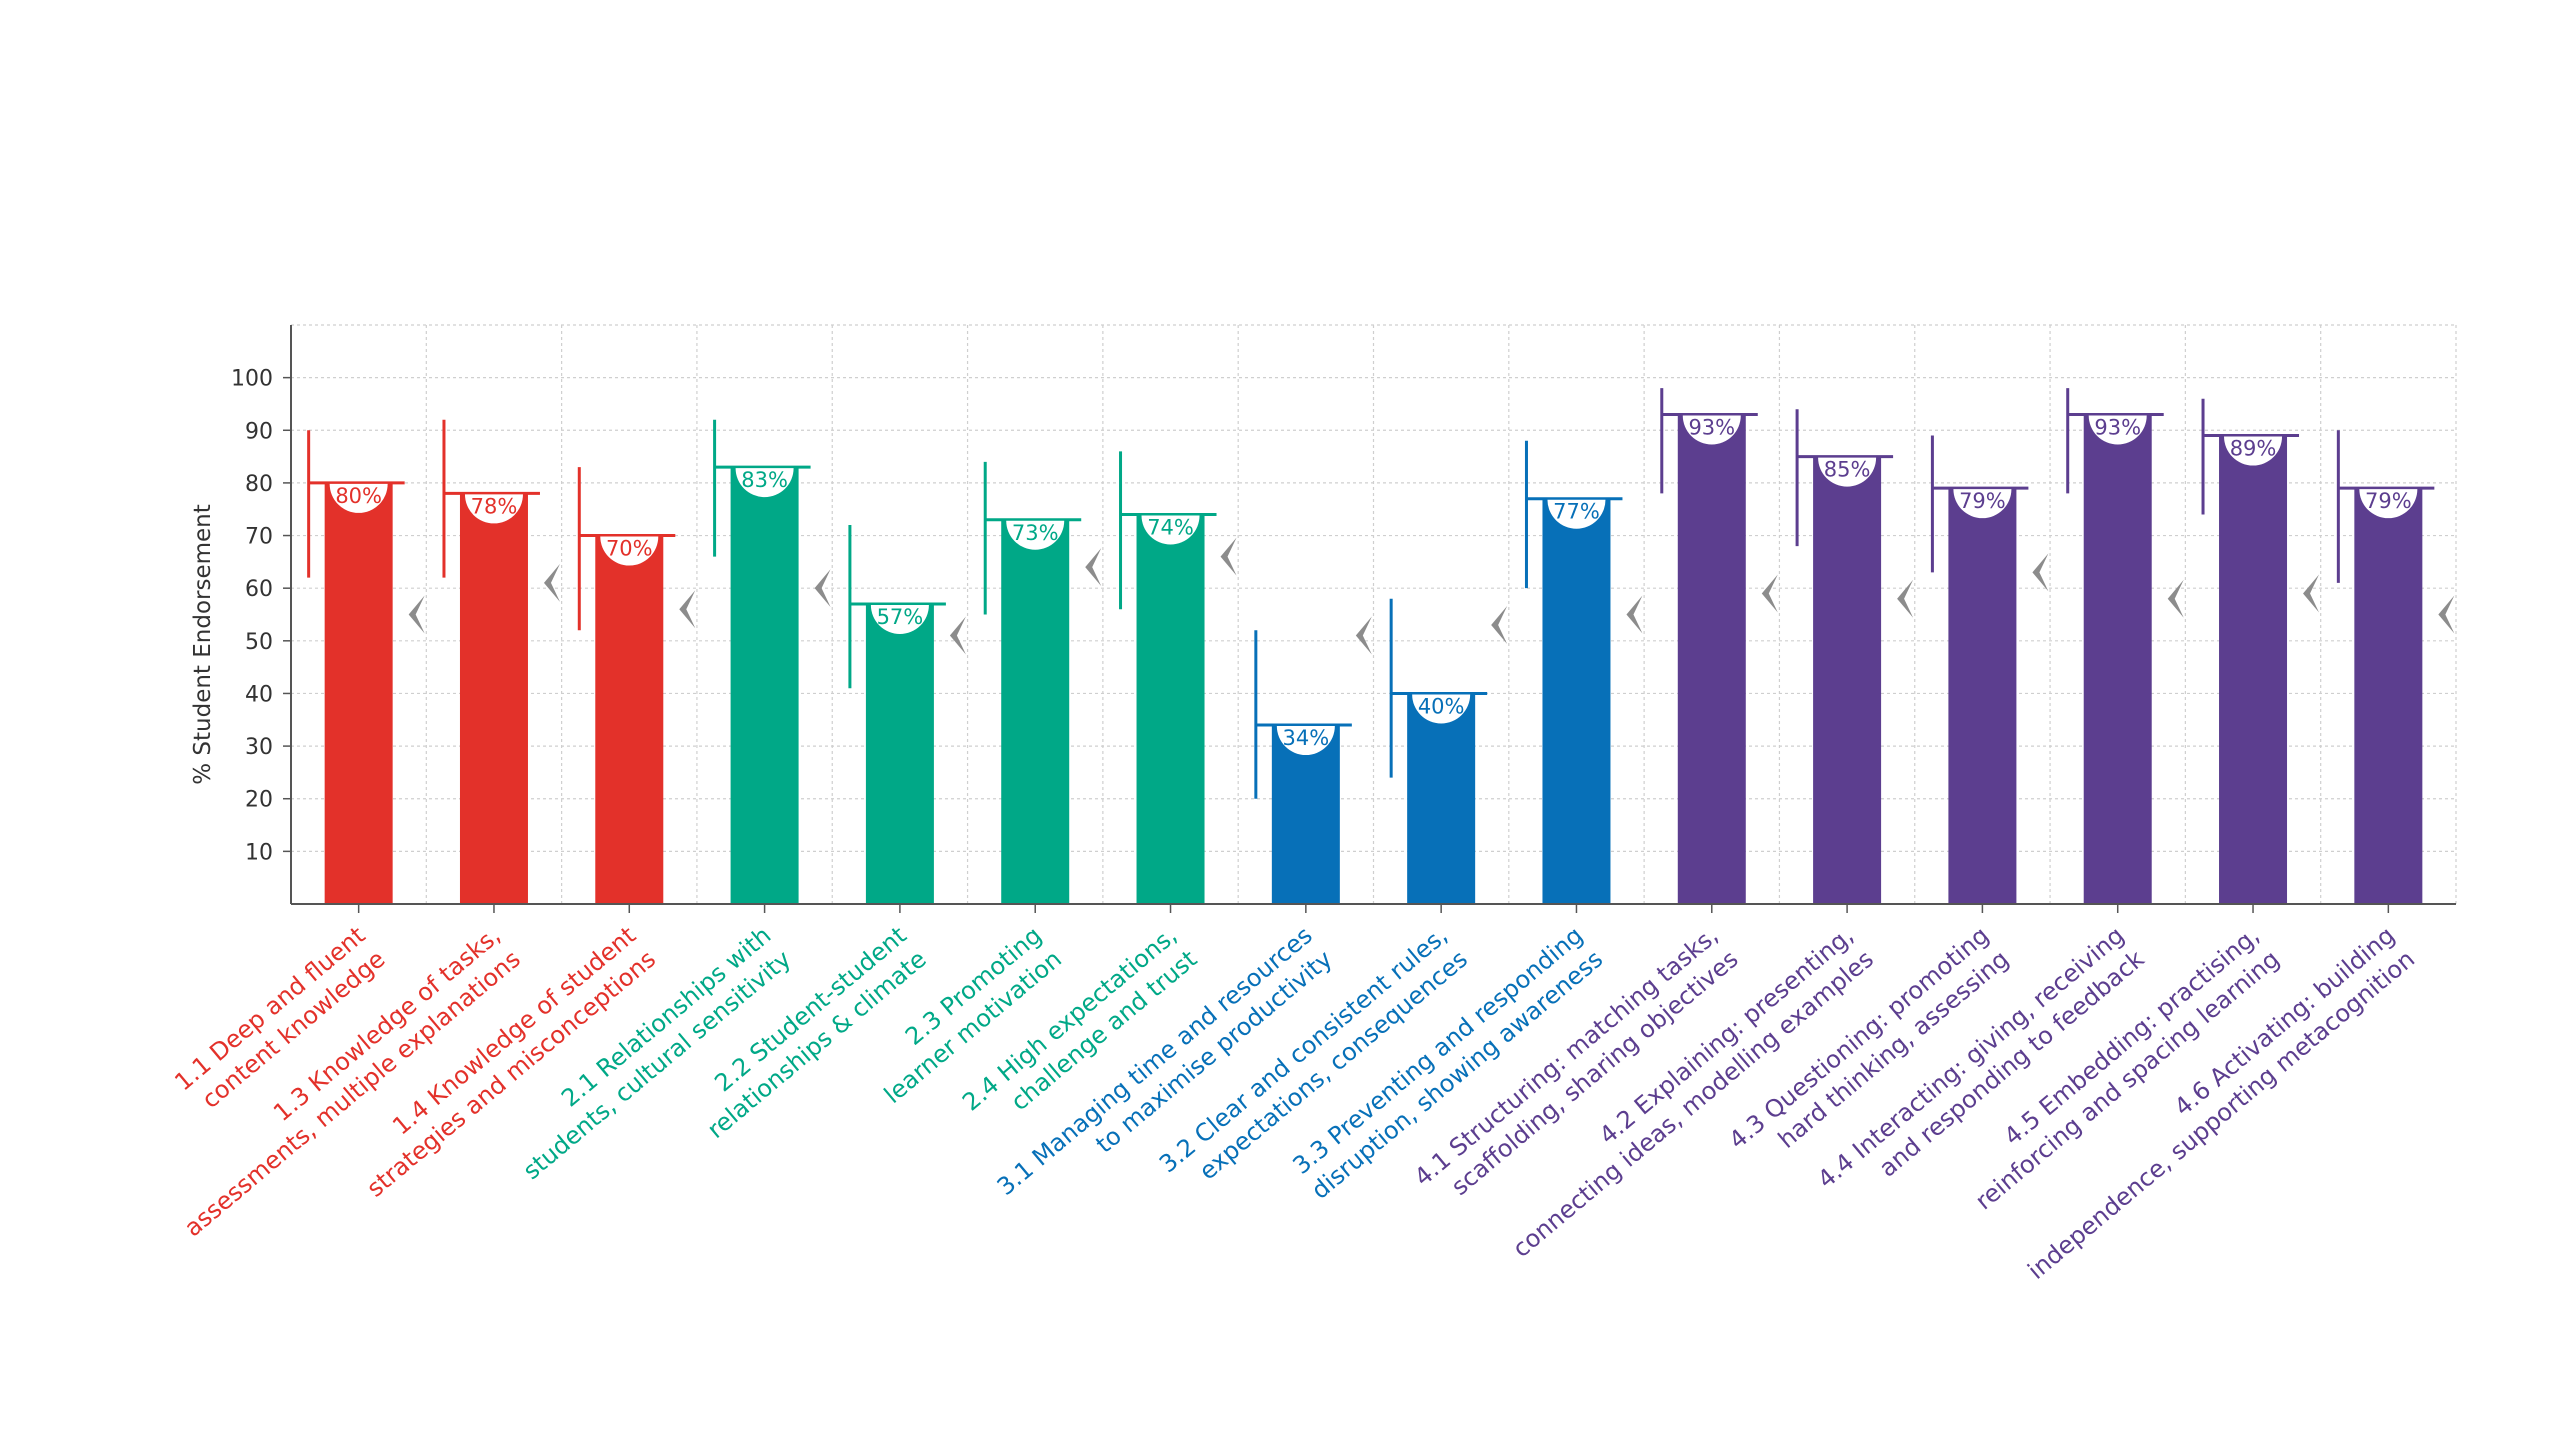  I want to click on value-label: 85%, so click(1847, 470).